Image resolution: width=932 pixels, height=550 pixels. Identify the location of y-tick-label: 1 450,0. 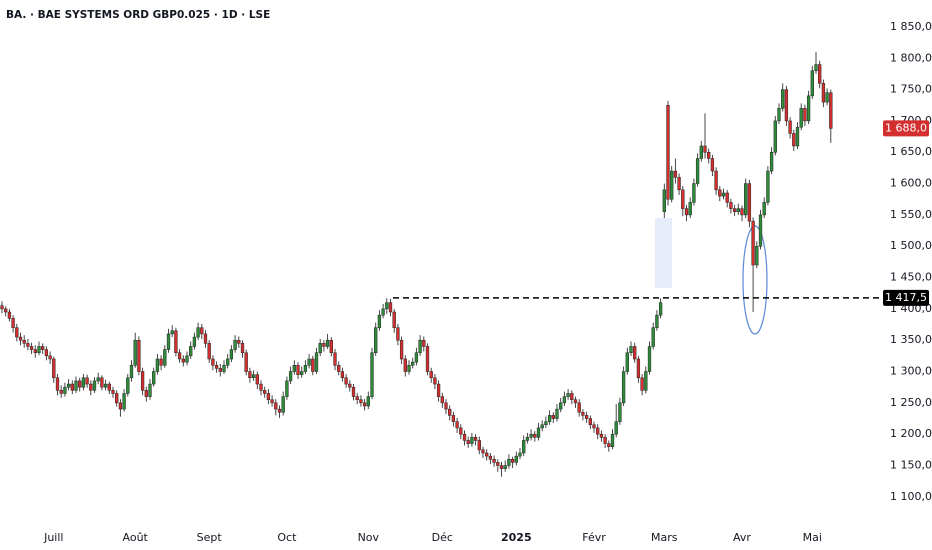
(911, 277).